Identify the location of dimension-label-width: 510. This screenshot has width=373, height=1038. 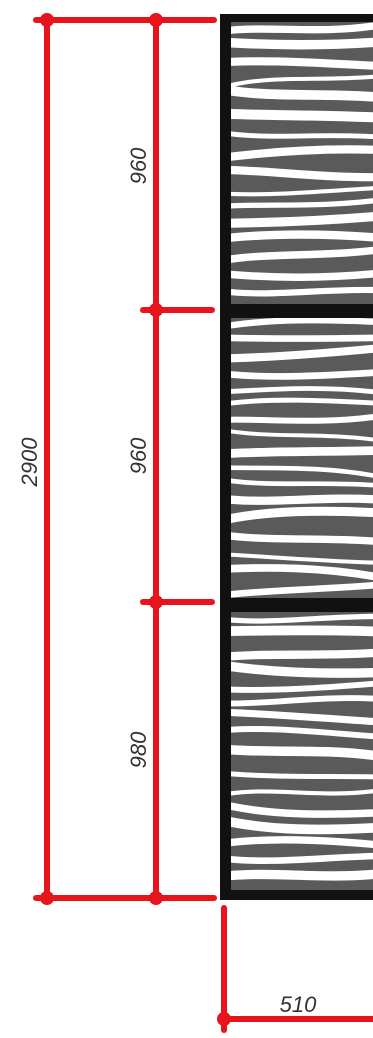
(298, 1004).